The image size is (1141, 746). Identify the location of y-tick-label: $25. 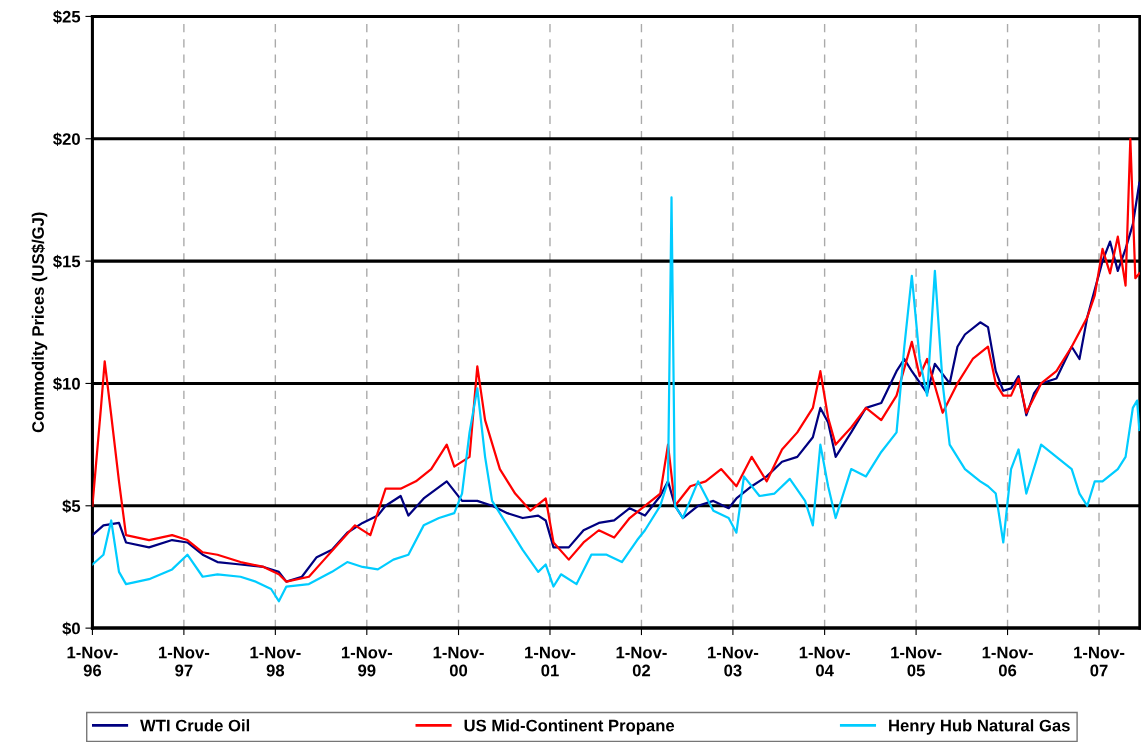
(67, 17).